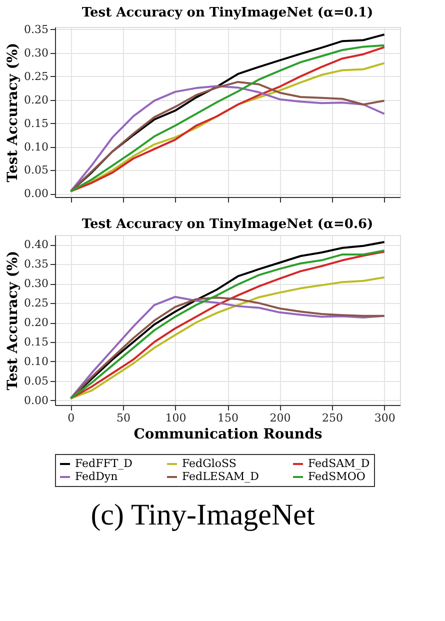 This screenshot has height=621, width=445. What do you see at coordinates (228, 338) in the screenshot?
I see `line-series` at bounding box center [228, 338].